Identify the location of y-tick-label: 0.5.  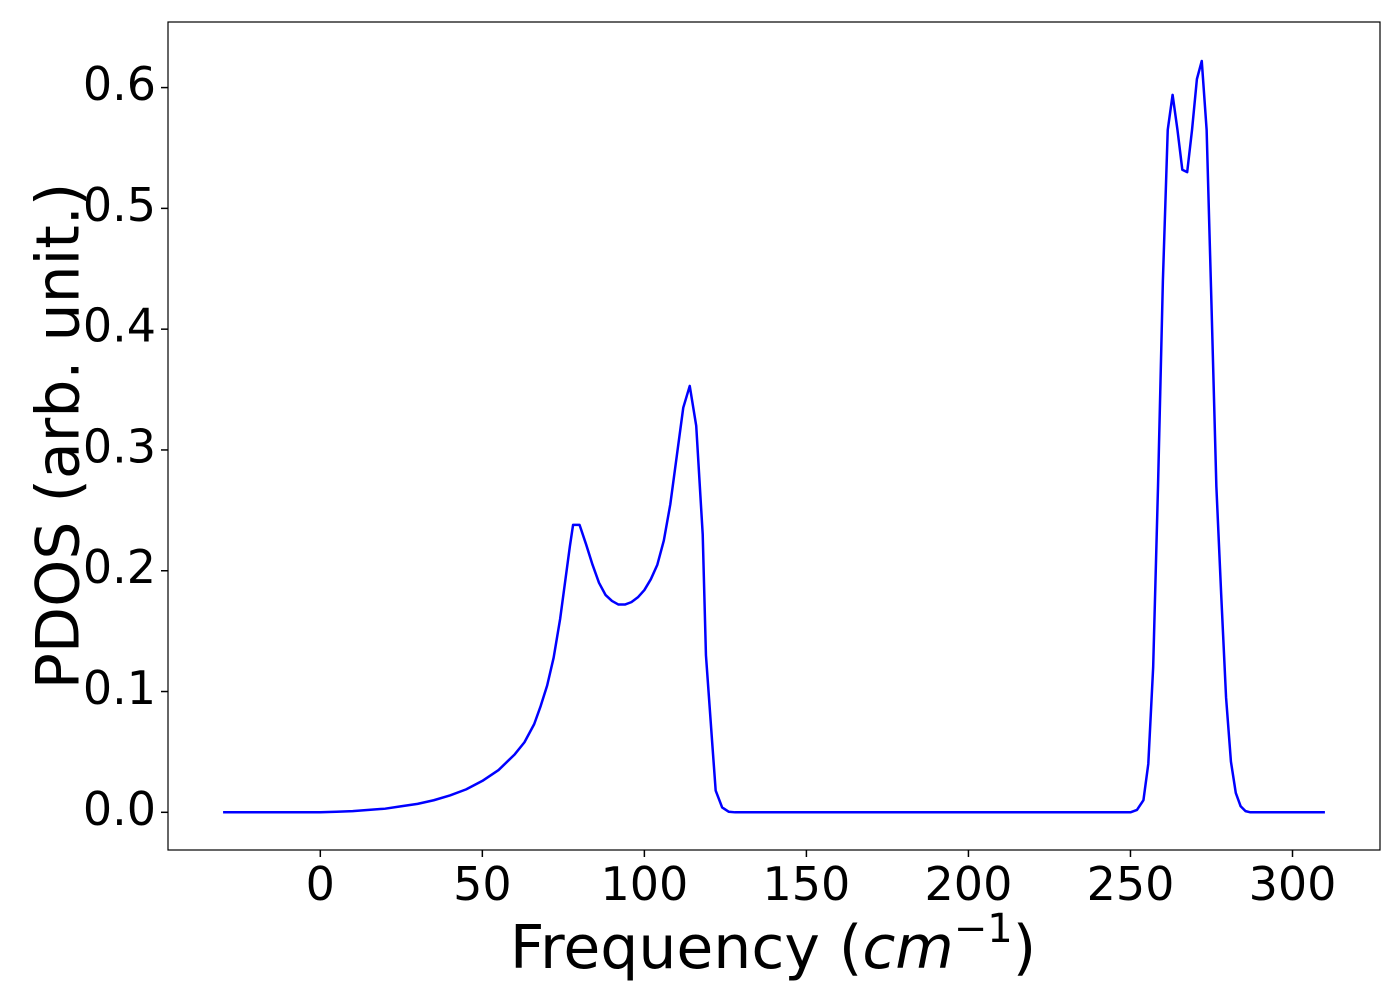
(119, 205).